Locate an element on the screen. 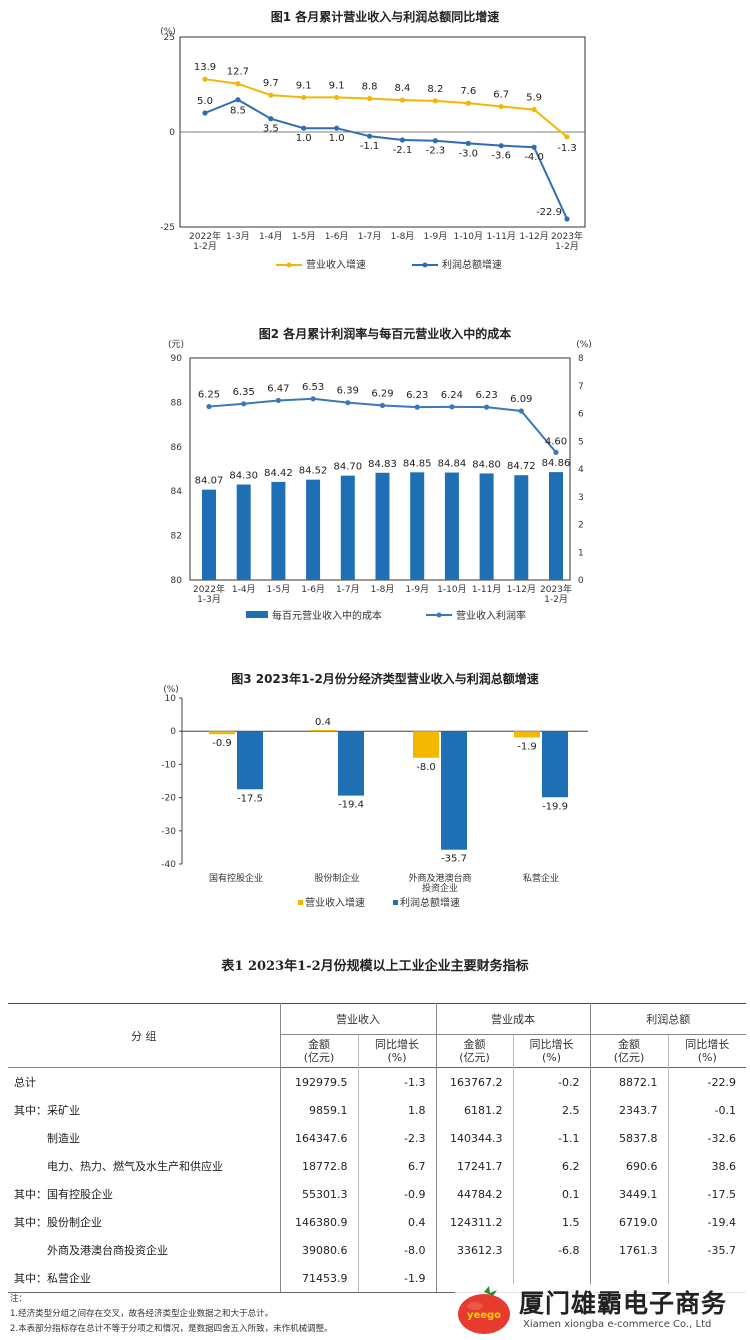 The width and height of the screenshot is (750, 1340). data-label: 5.9 is located at coordinates (534, 98).